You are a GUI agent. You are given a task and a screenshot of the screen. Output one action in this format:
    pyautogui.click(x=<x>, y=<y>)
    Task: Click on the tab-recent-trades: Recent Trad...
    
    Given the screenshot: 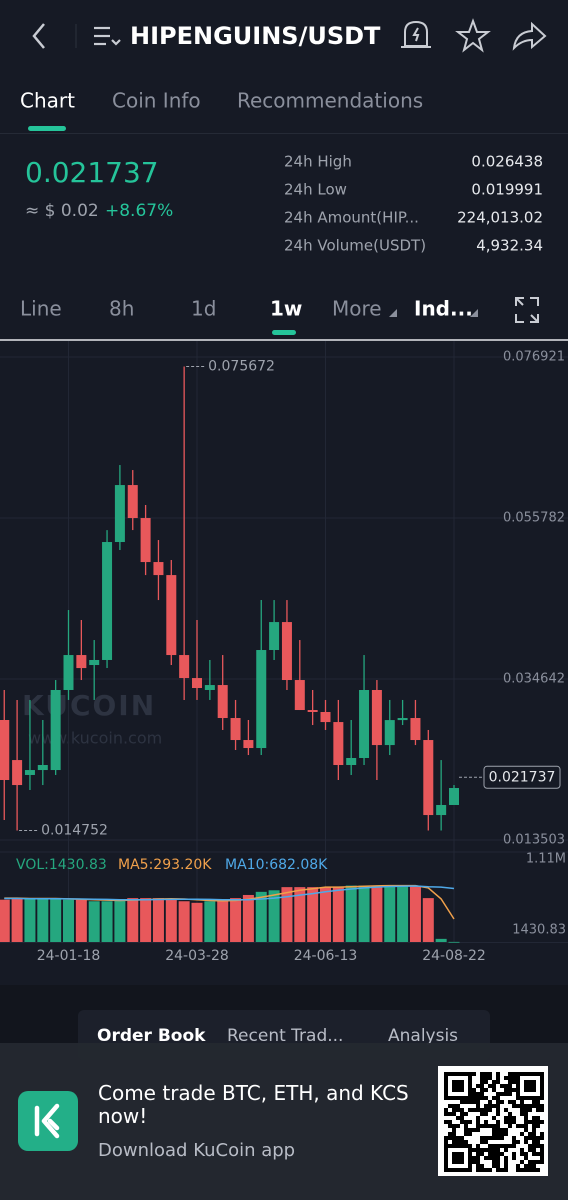 What is the action you would take?
    pyautogui.click(x=285, y=1036)
    